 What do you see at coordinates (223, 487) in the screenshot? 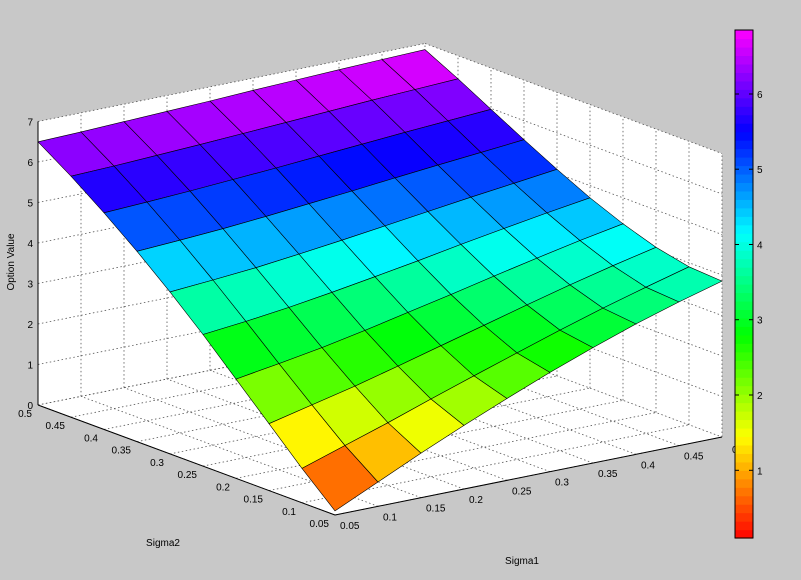
I see `y-tick-label: 0.2` at bounding box center [223, 487].